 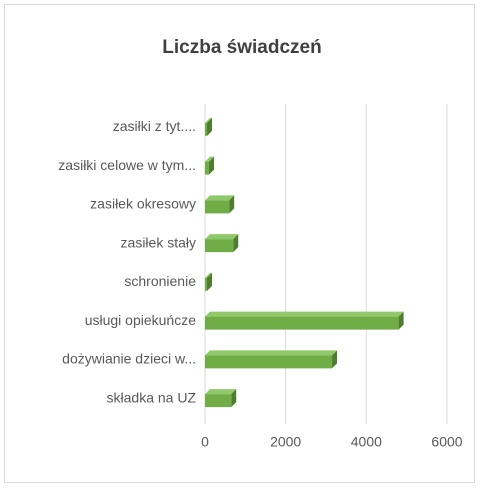 What do you see at coordinates (205, 442) in the screenshot?
I see `x-tick-label: 0` at bounding box center [205, 442].